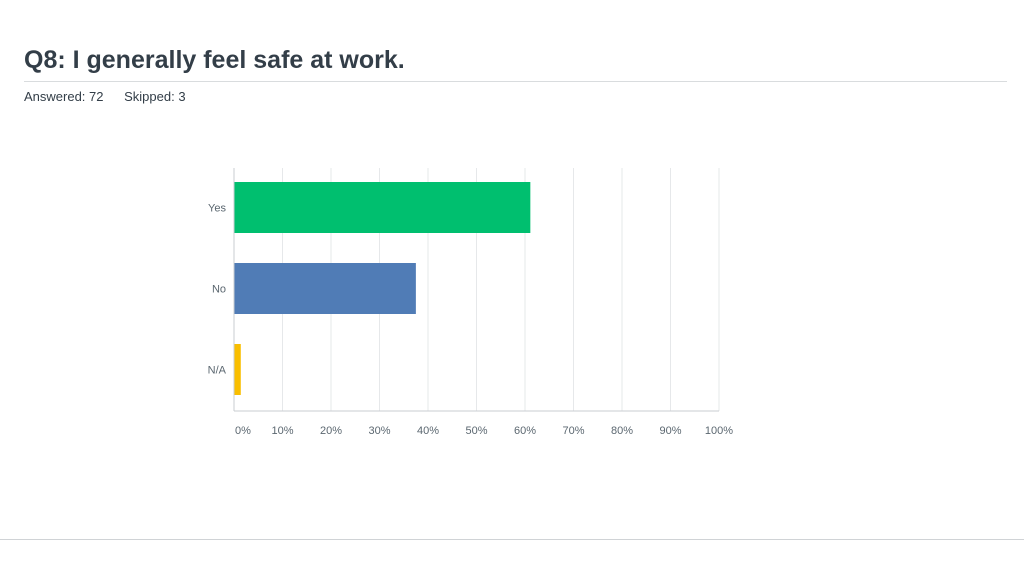  I want to click on question-title: Q8: I generally feel safe at work., so click(214, 60).